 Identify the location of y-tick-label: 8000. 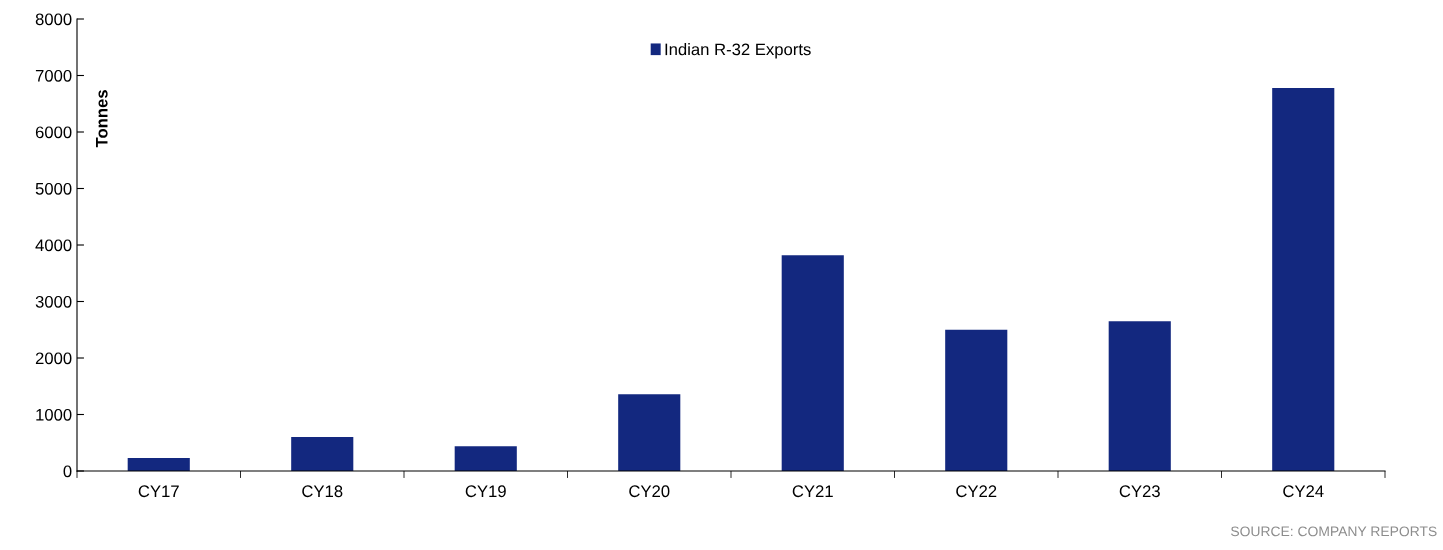
(53, 19).